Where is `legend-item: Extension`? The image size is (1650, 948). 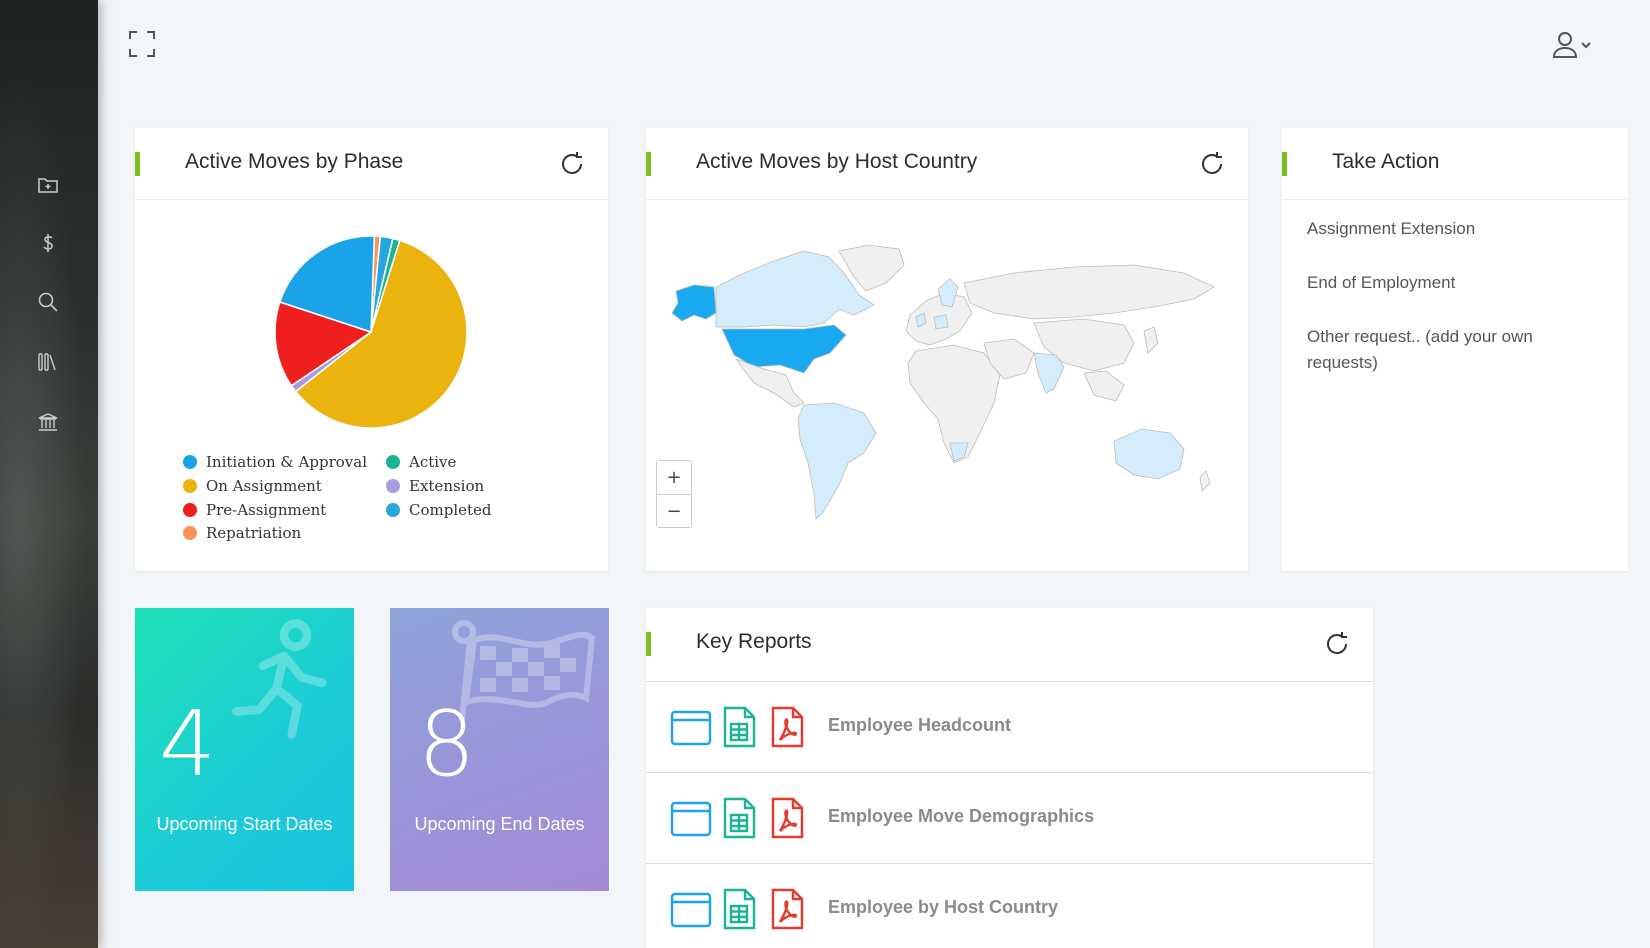 legend-item: Extension is located at coordinates (435, 486).